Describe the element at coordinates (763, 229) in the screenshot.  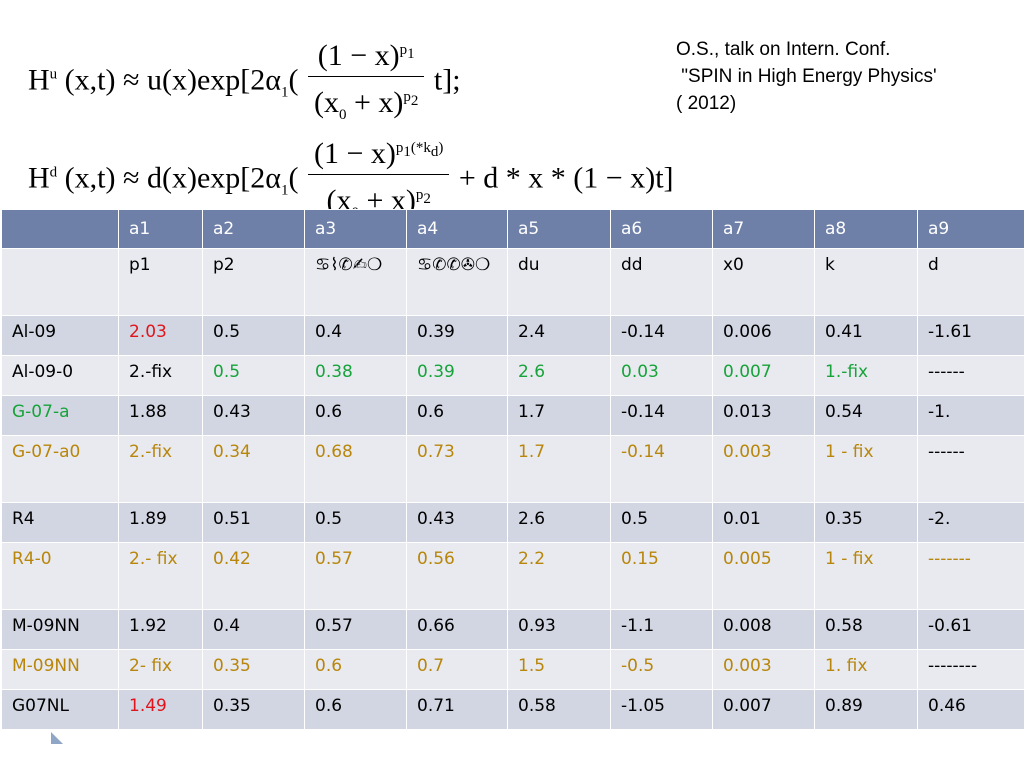
I see `header-cell: a7` at that location.